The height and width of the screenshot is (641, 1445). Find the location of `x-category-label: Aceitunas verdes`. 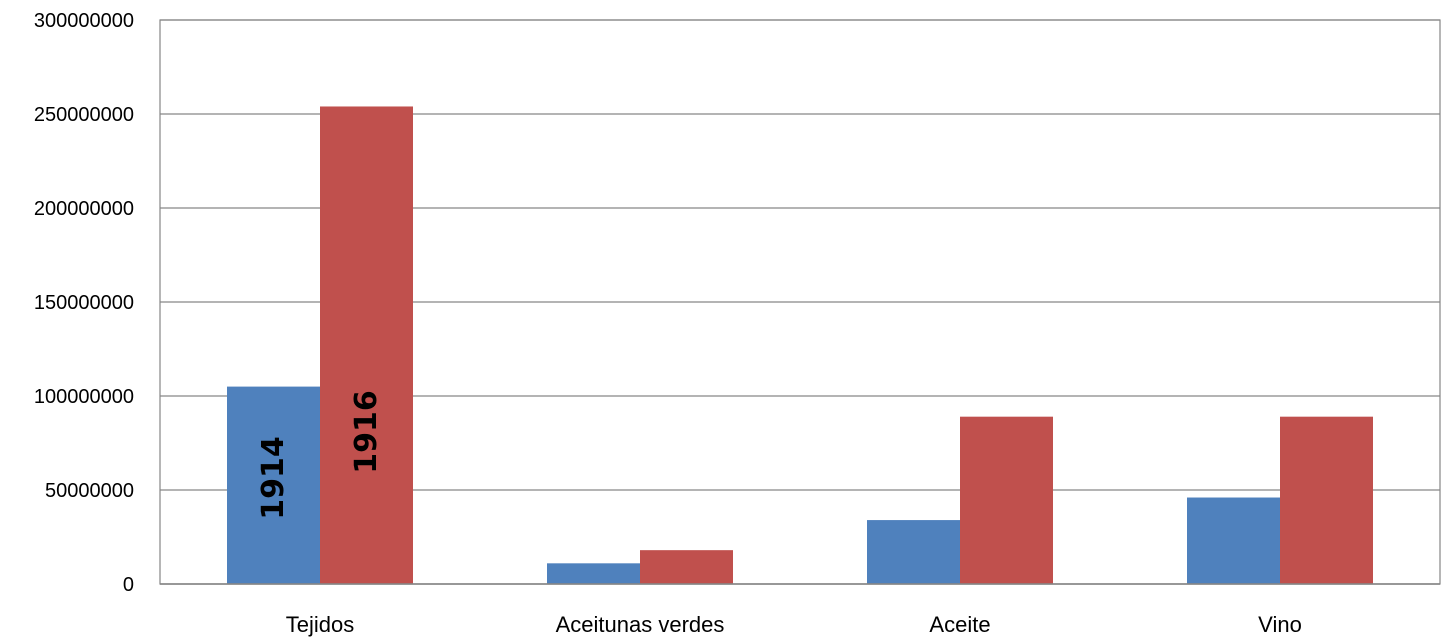

x-category-label: Aceitunas verdes is located at coordinates (640, 624).